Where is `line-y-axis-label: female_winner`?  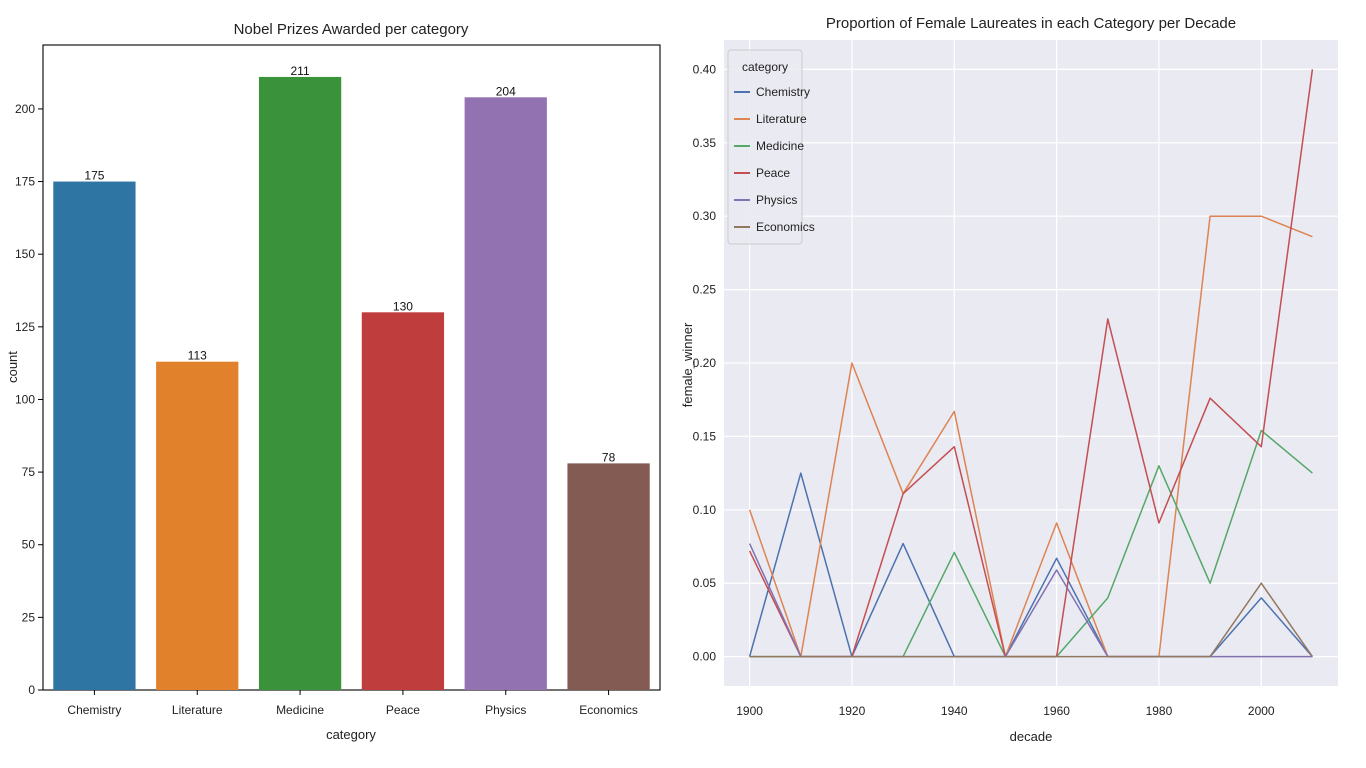 line-y-axis-label: female_winner is located at coordinates (687, 364).